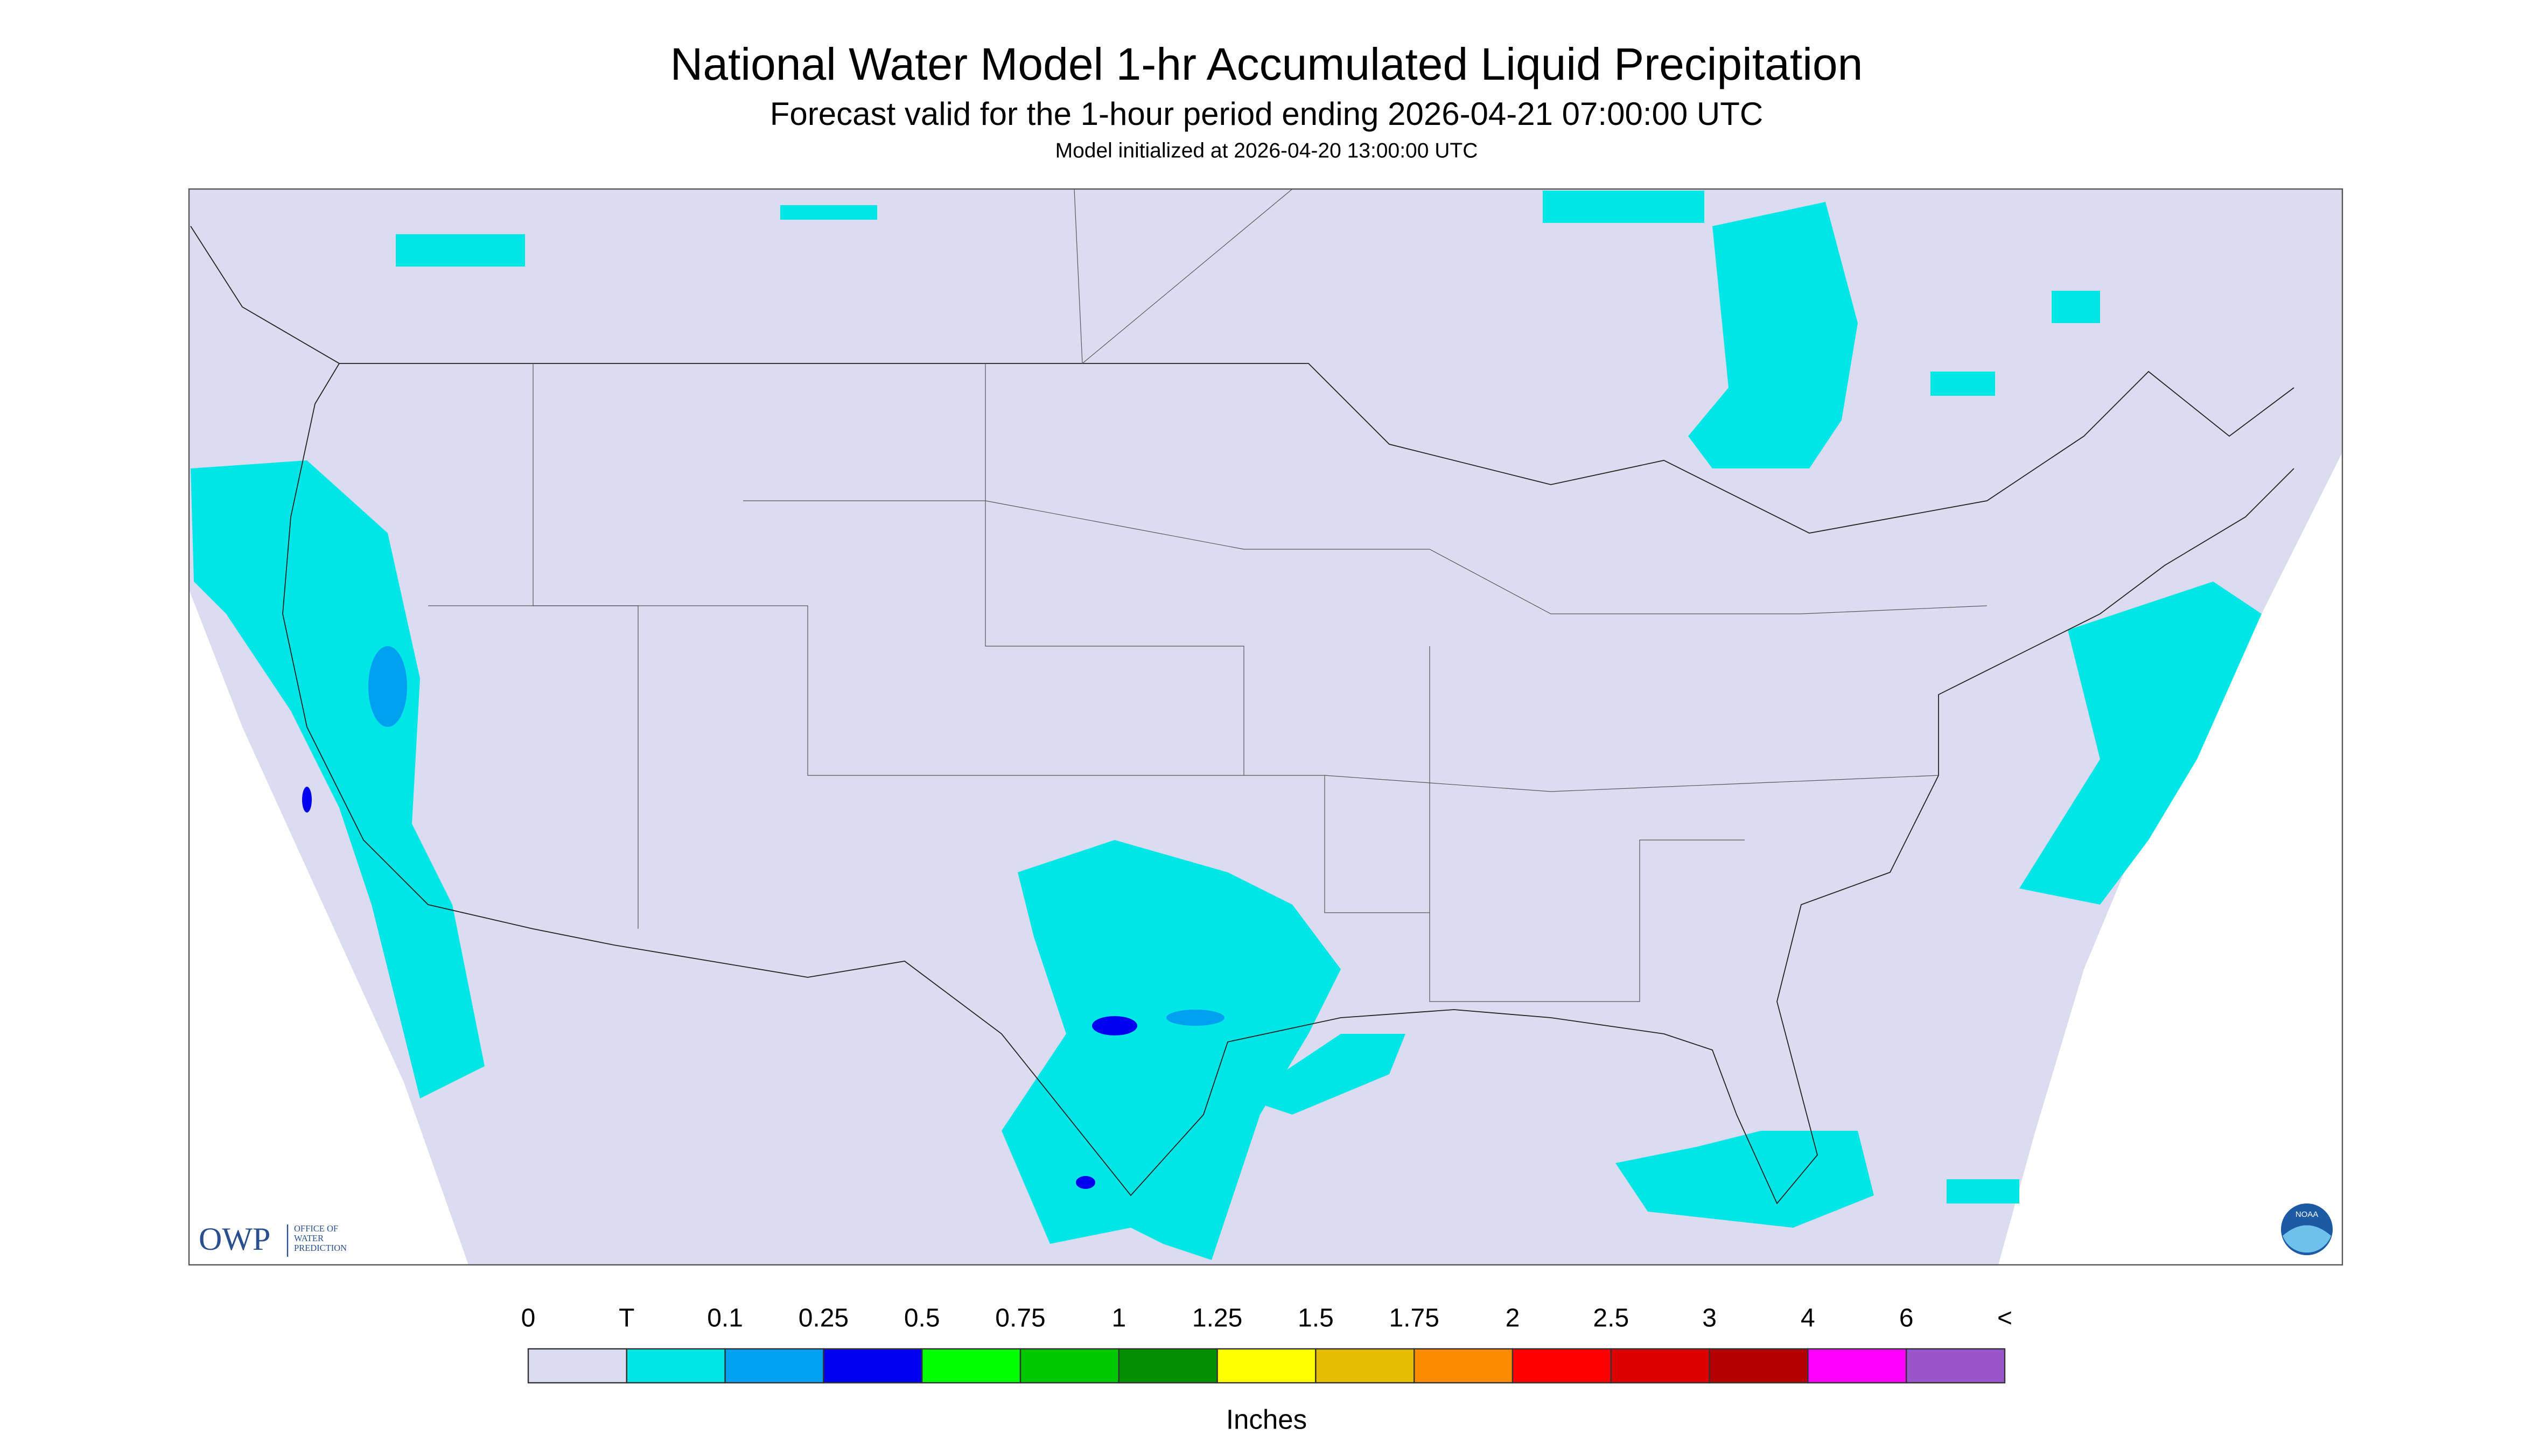  What do you see at coordinates (1316, 448) in the screenshot?
I see `border` at bounding box center [1316, 448].